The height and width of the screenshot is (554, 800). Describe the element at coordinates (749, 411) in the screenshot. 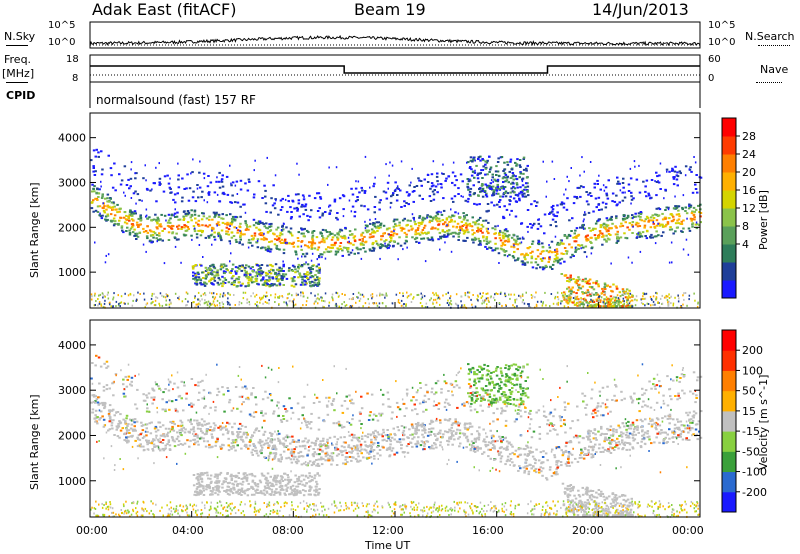

I see `velocity-colorbar-tick-label: 15` at that location.